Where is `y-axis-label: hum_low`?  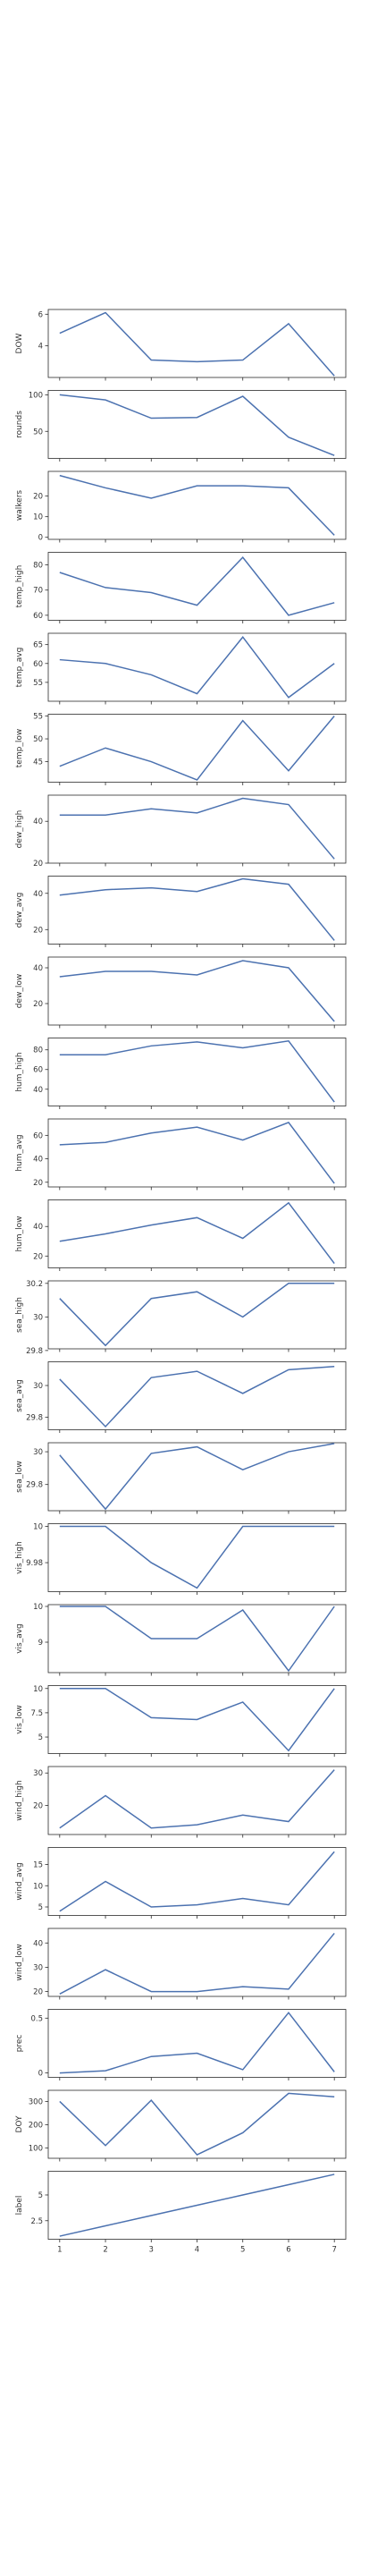 y-axis-label: hum_low is located at coordinates (19, 1233).